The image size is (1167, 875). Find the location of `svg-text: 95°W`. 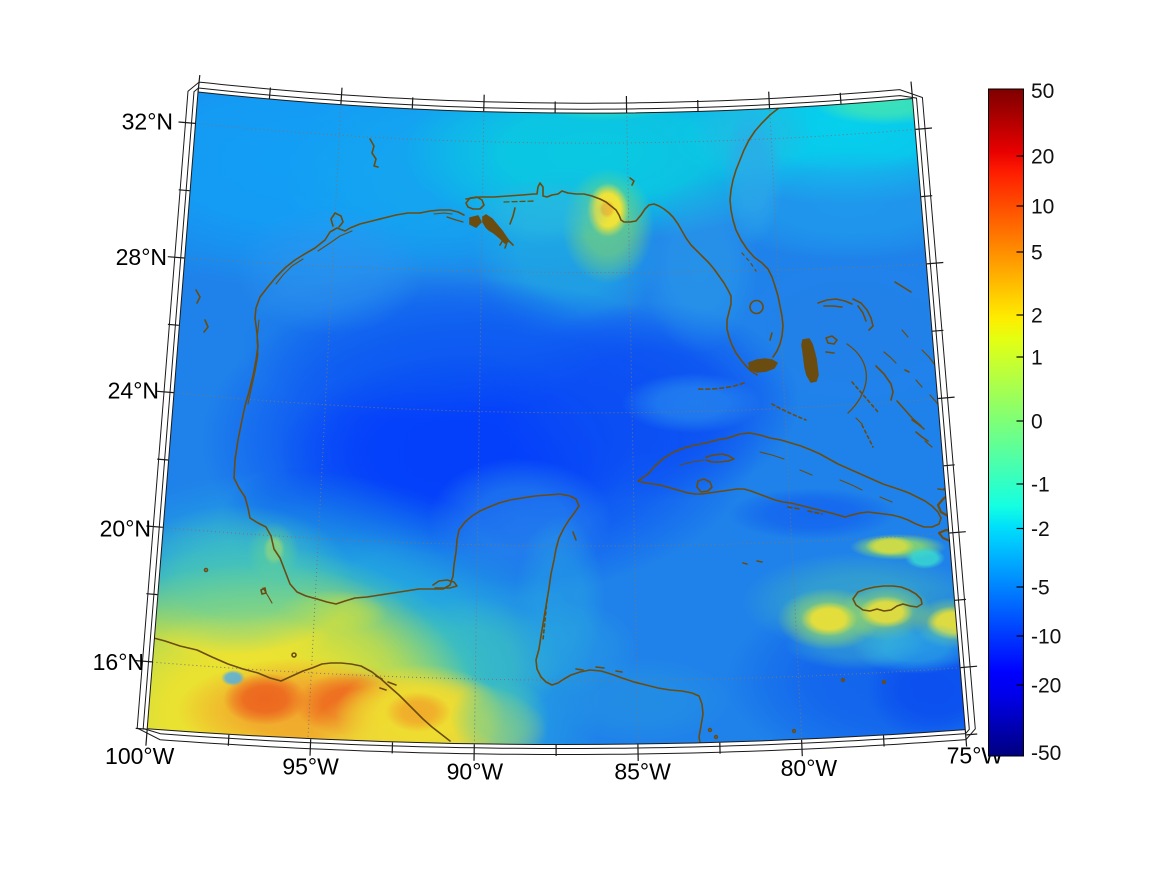

svg-text: 95°W is located at coordinates (310, 766).